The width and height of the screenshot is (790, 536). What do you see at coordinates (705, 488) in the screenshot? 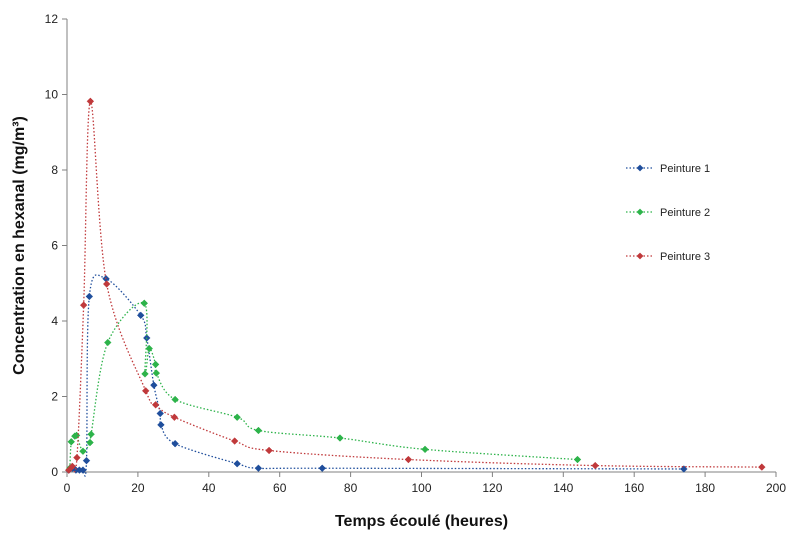
I see `x-tick-label: 180` at bounding box center [705, 488].